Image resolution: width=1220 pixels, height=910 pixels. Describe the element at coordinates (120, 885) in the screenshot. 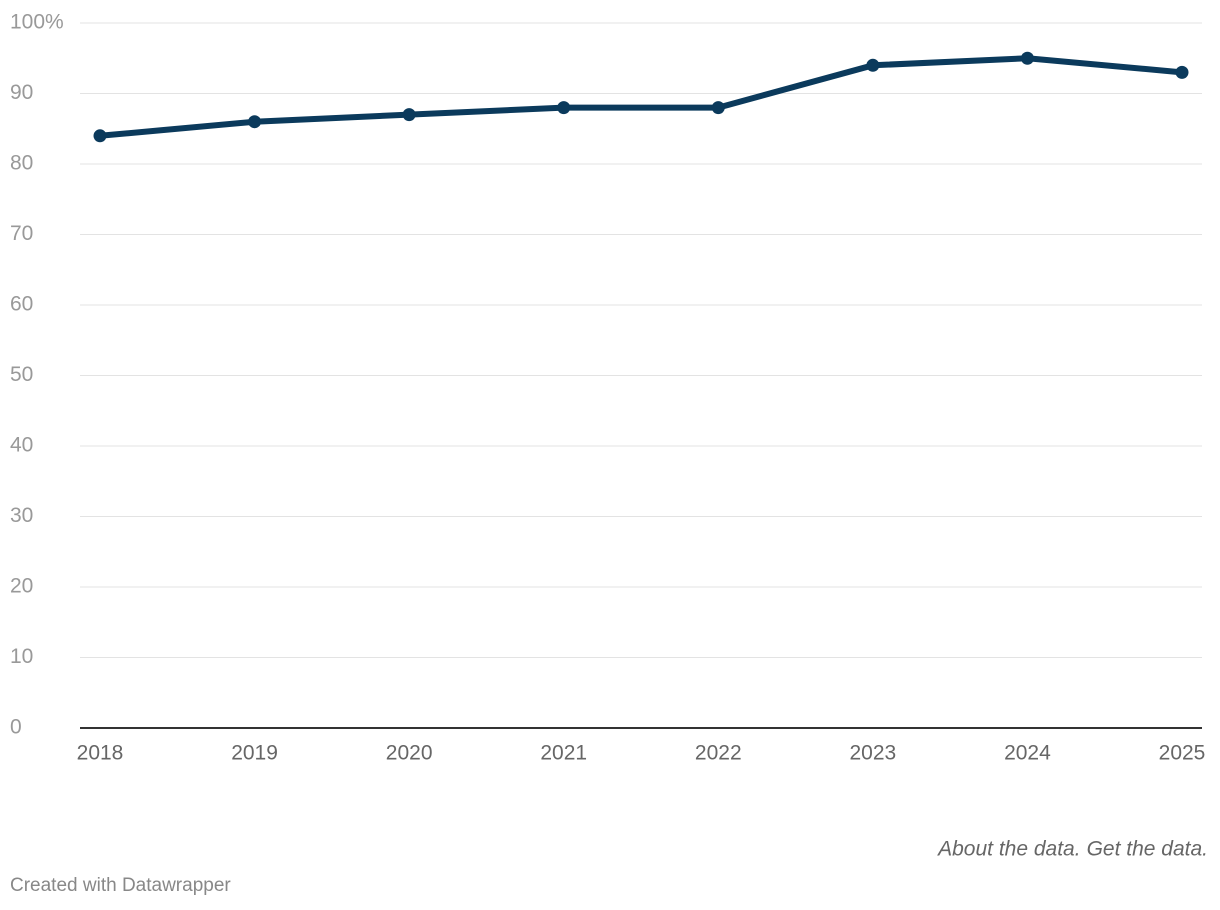

I see `credit: Created with Datawrapper` at that location.